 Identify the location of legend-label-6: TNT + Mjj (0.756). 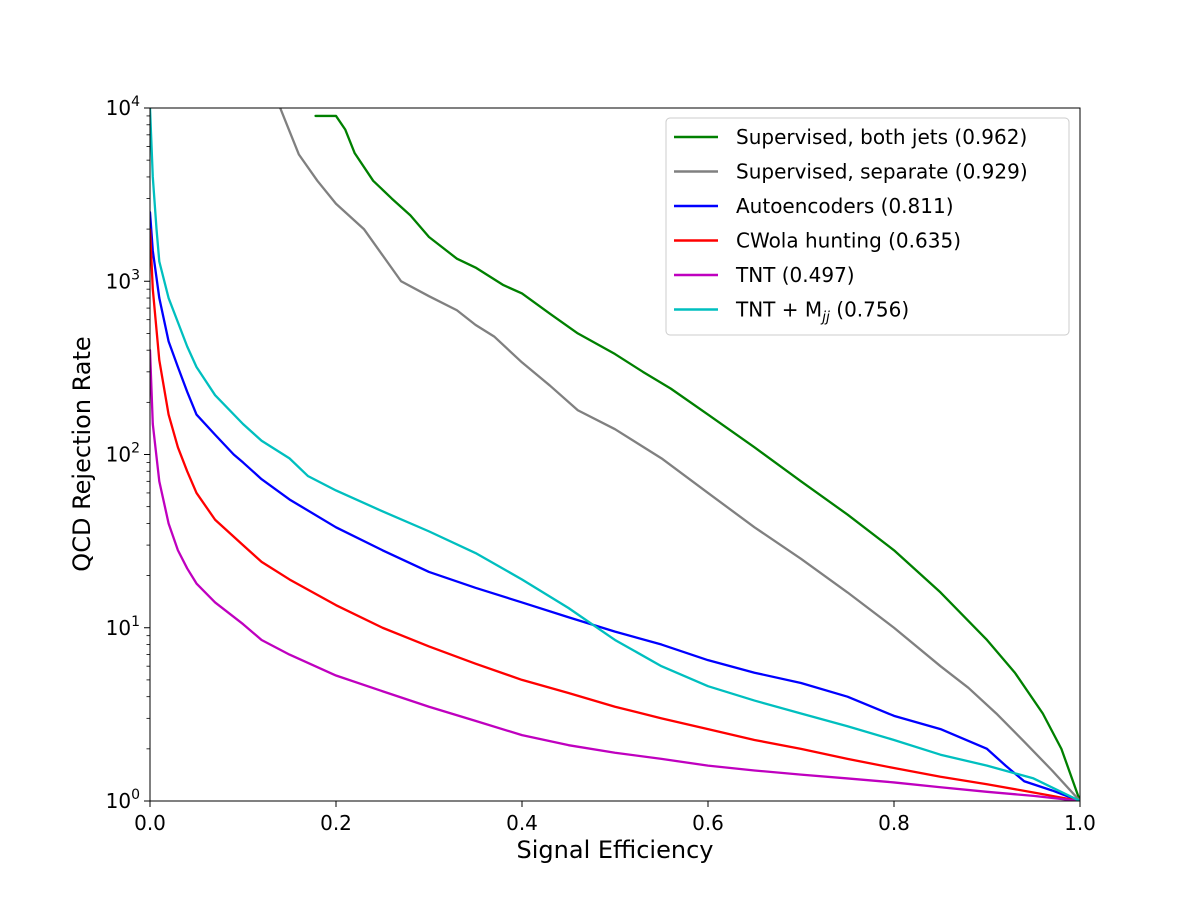
(822, 312).